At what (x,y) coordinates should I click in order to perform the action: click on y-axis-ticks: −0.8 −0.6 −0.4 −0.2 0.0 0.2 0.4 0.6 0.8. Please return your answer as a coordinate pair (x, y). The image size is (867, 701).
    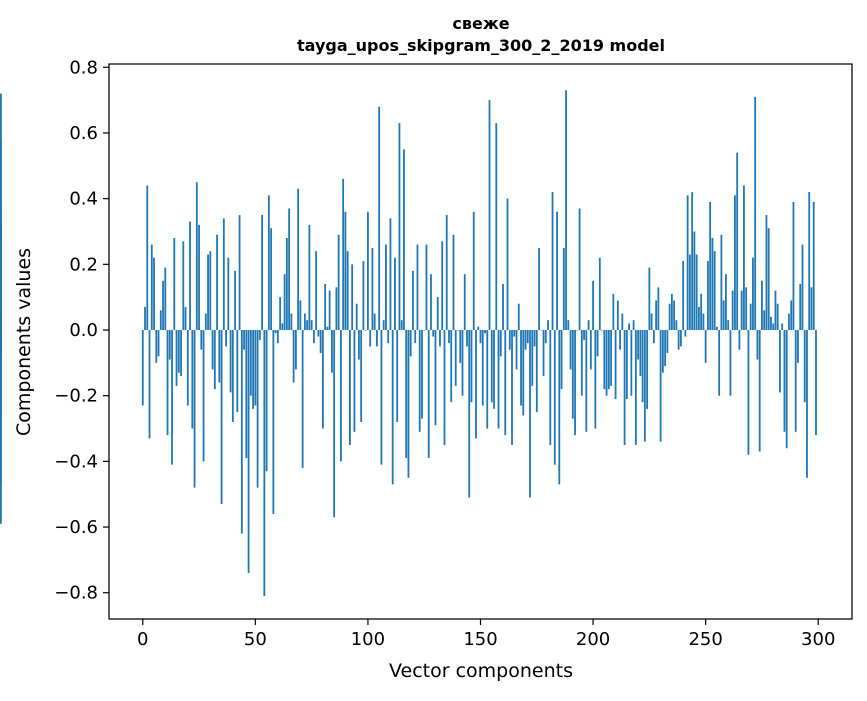
    Looking at the image, I should click on (81, 330).